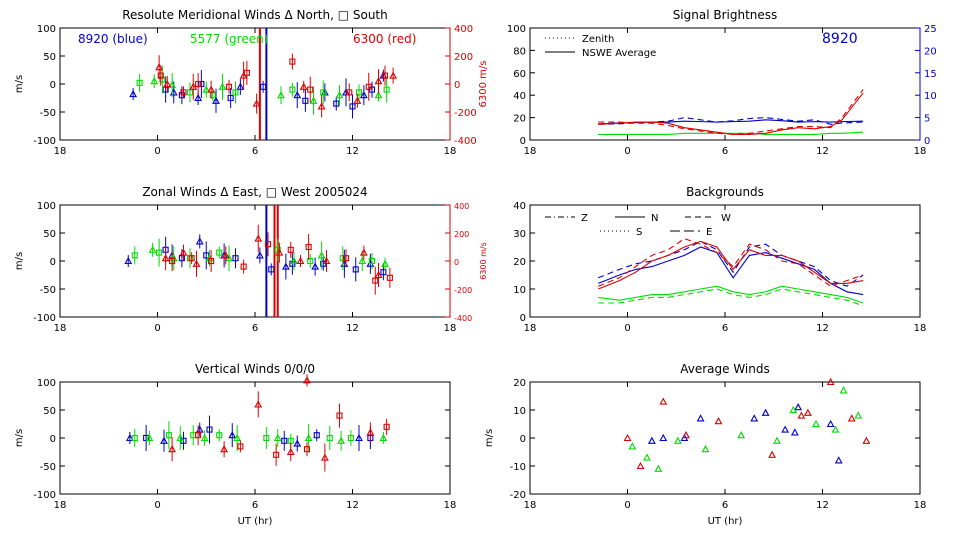 This screenshot has width=960, height=540. I want to click on x-tick-label: 6, so click(255, 151).